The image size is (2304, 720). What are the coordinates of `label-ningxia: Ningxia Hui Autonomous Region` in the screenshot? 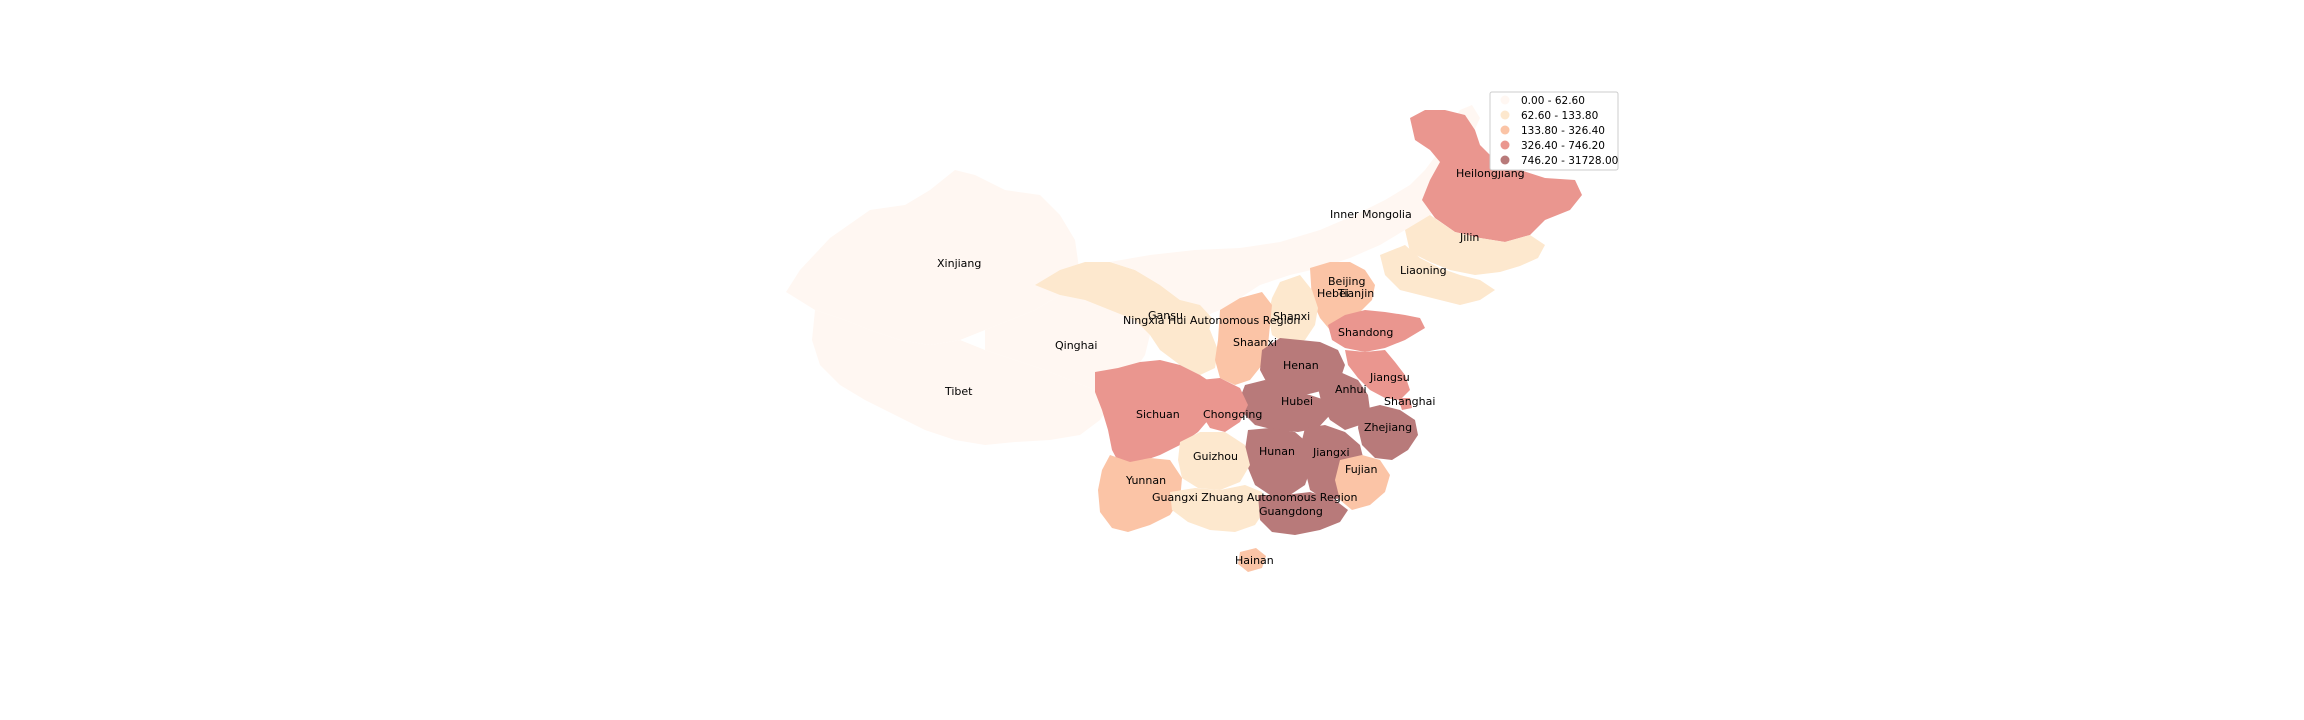 It's located at (1211, 320).